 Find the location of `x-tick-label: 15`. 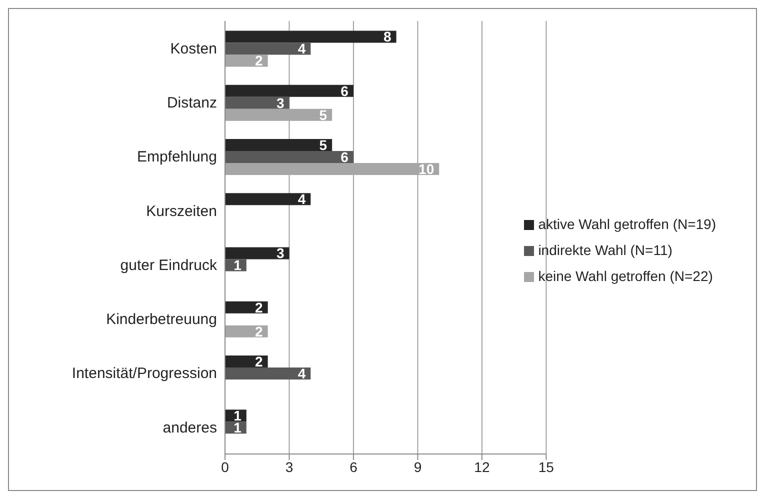

x-tick-label: 15 is located at coordinates (546, 466).